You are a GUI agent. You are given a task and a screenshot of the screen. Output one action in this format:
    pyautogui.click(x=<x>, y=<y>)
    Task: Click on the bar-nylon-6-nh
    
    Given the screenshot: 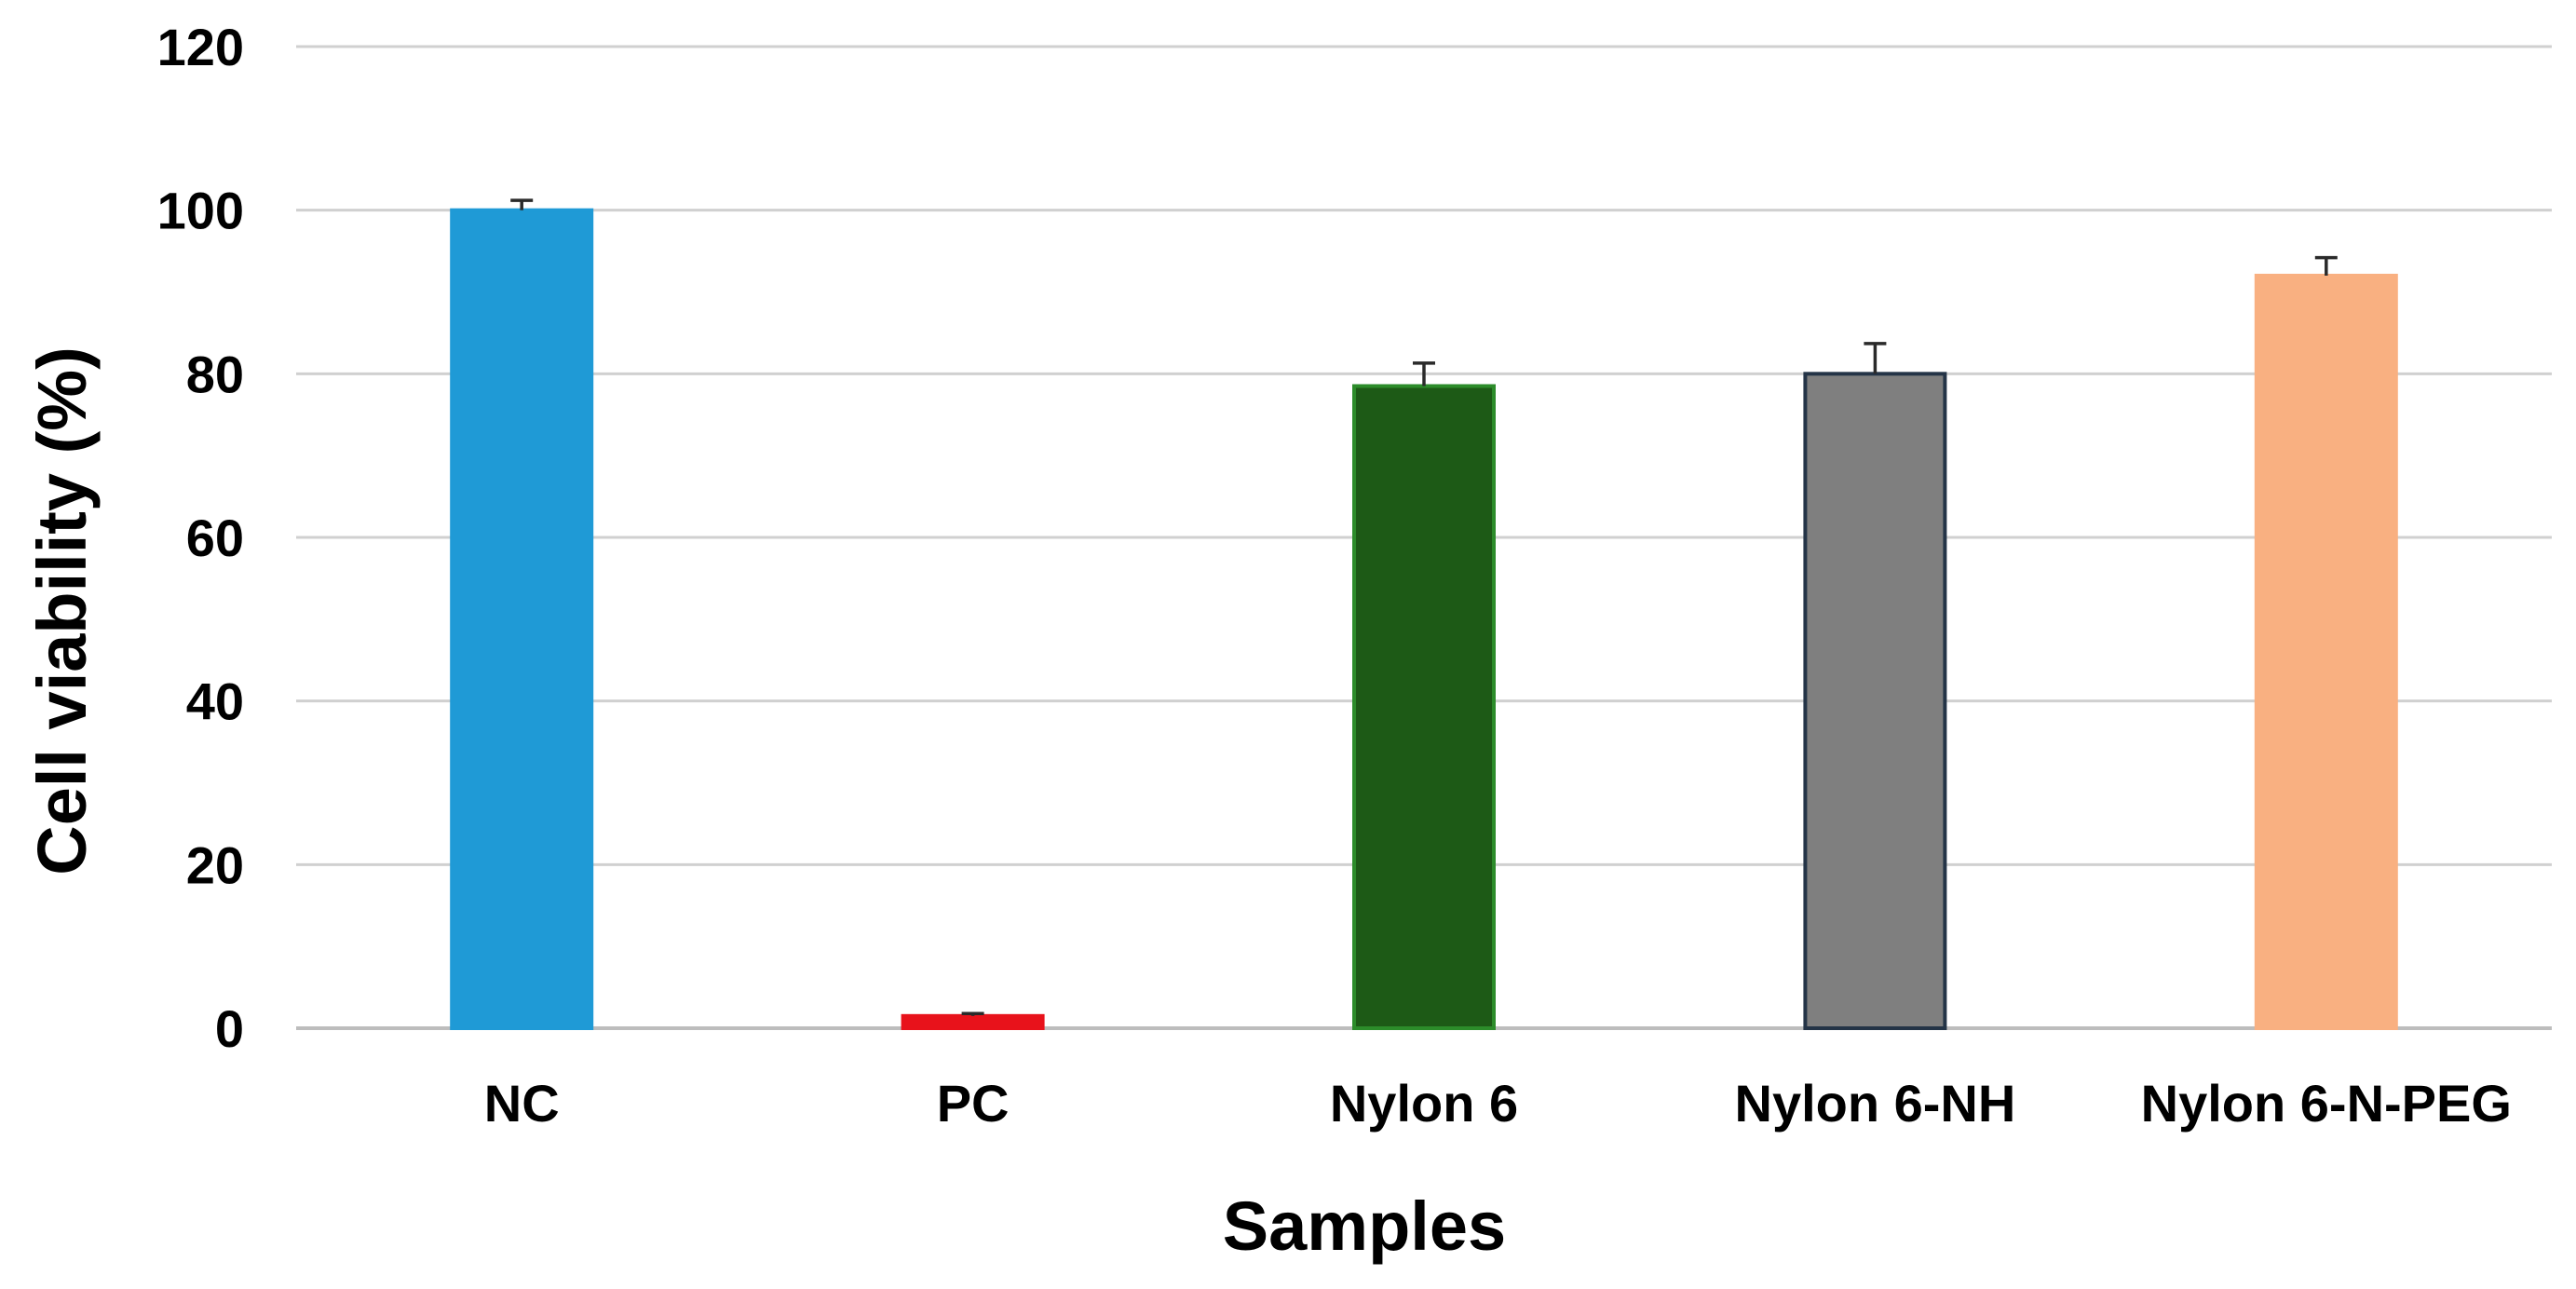 What is the action you would take?
    pyautogui.click(x=1875, y=702)
    